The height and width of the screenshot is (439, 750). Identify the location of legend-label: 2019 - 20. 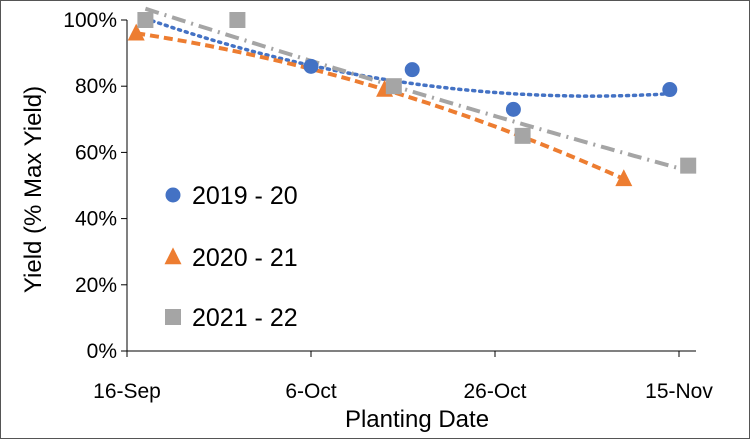
(245, 196).